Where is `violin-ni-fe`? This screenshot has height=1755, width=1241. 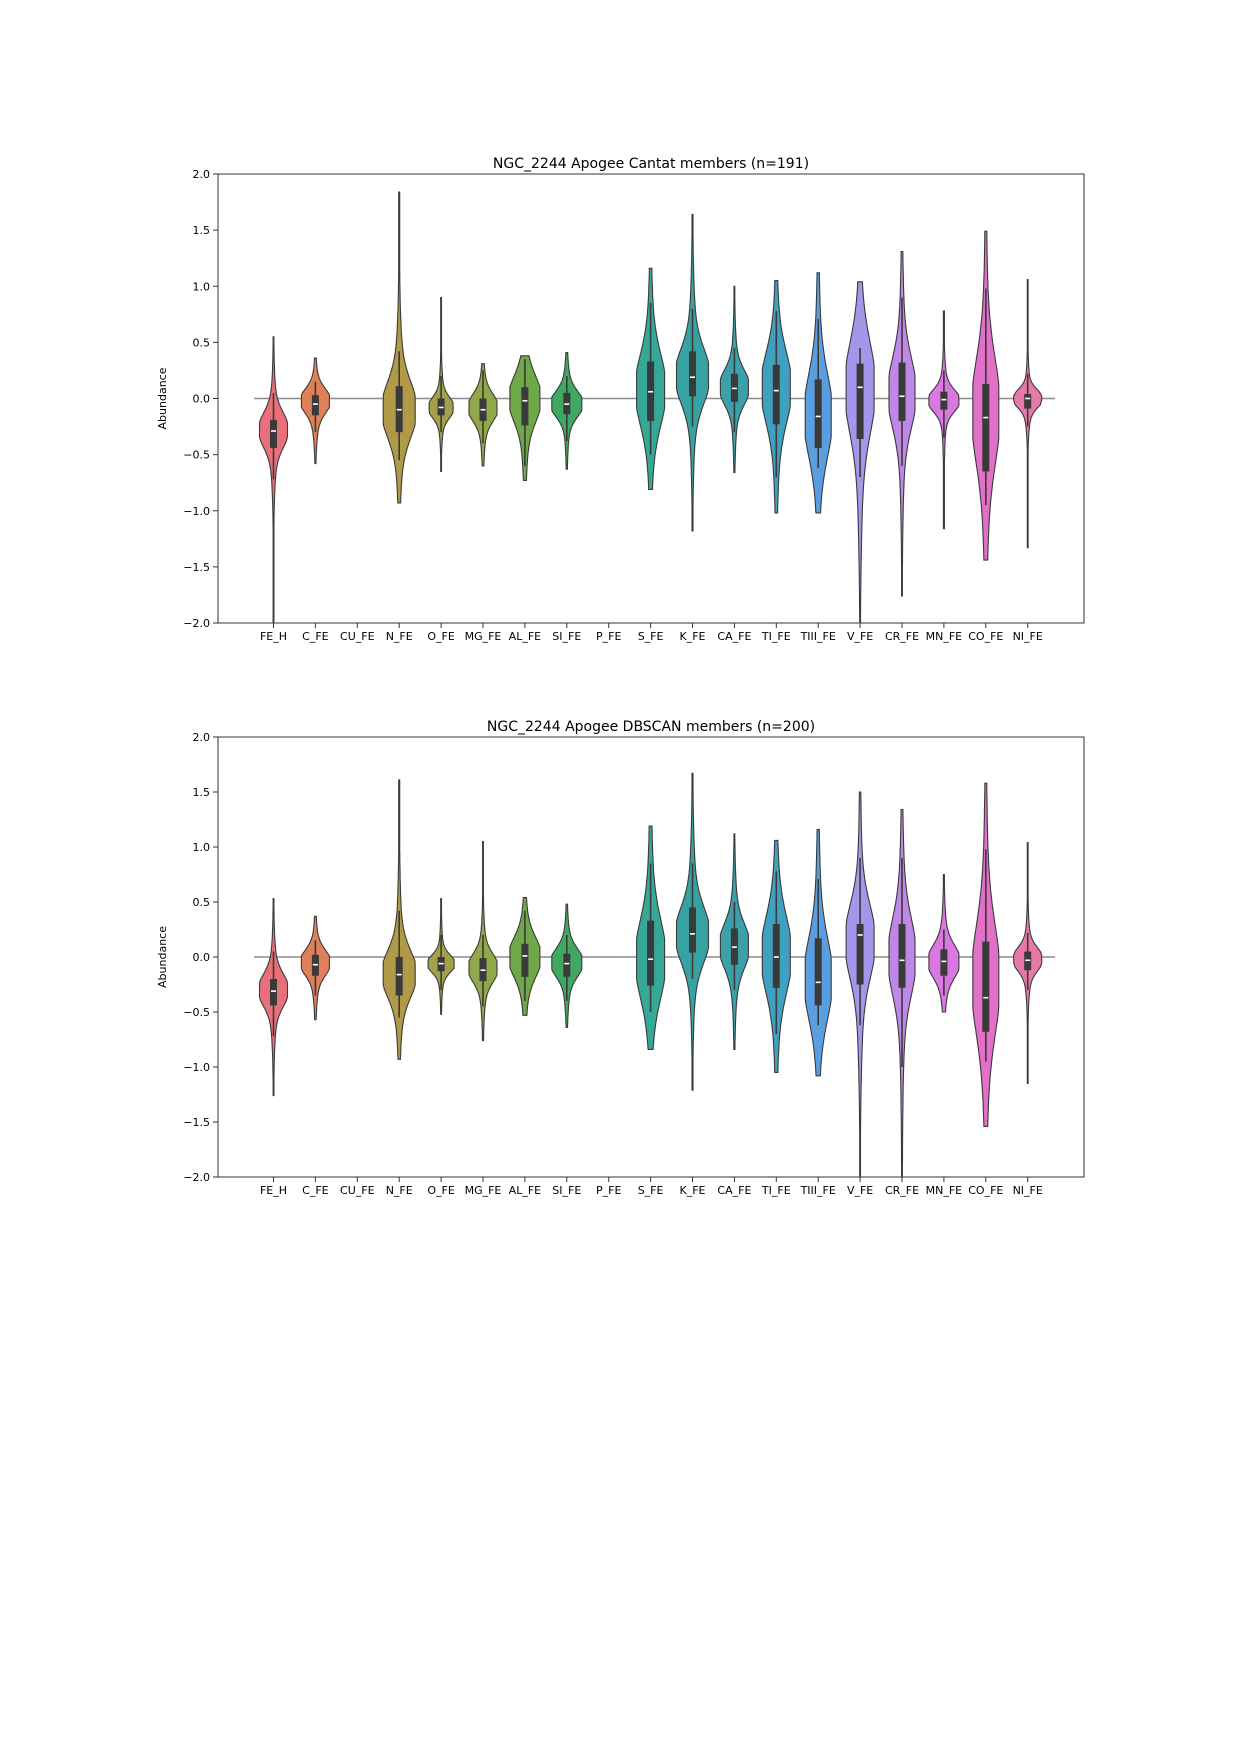 violin-ni-fe is located at coordinates (1028, 413).